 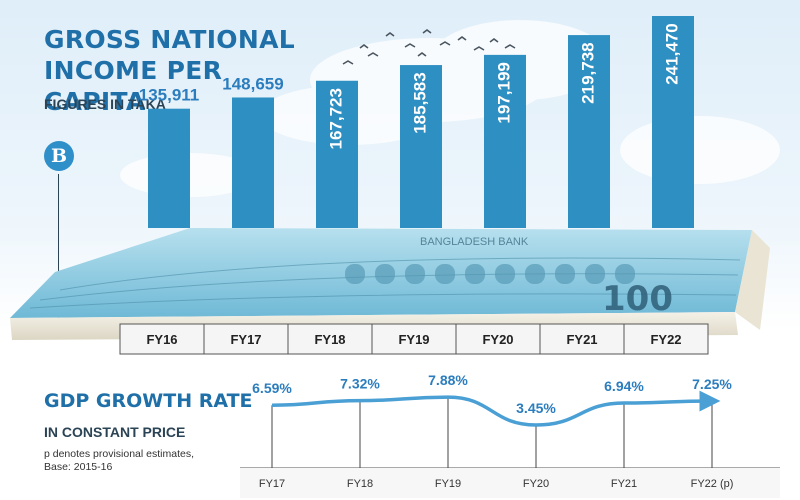 I want to click on bar-fy22, so click(x=673, y=122).